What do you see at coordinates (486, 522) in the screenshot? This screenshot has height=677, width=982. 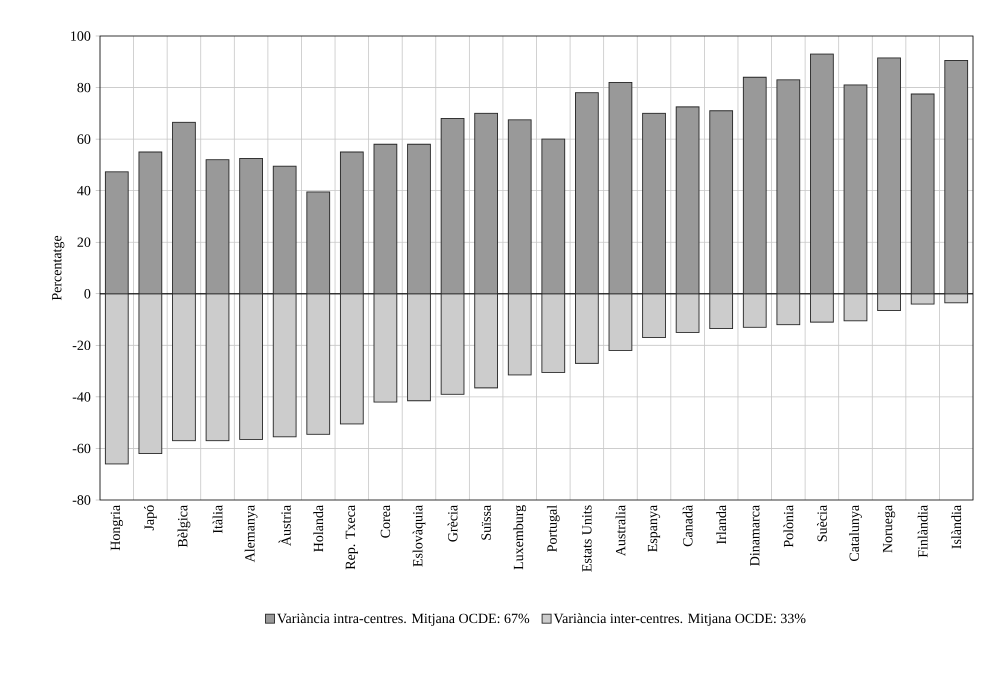 I see `x-tick-label: Suïssa` at bounding box center [486, 522].